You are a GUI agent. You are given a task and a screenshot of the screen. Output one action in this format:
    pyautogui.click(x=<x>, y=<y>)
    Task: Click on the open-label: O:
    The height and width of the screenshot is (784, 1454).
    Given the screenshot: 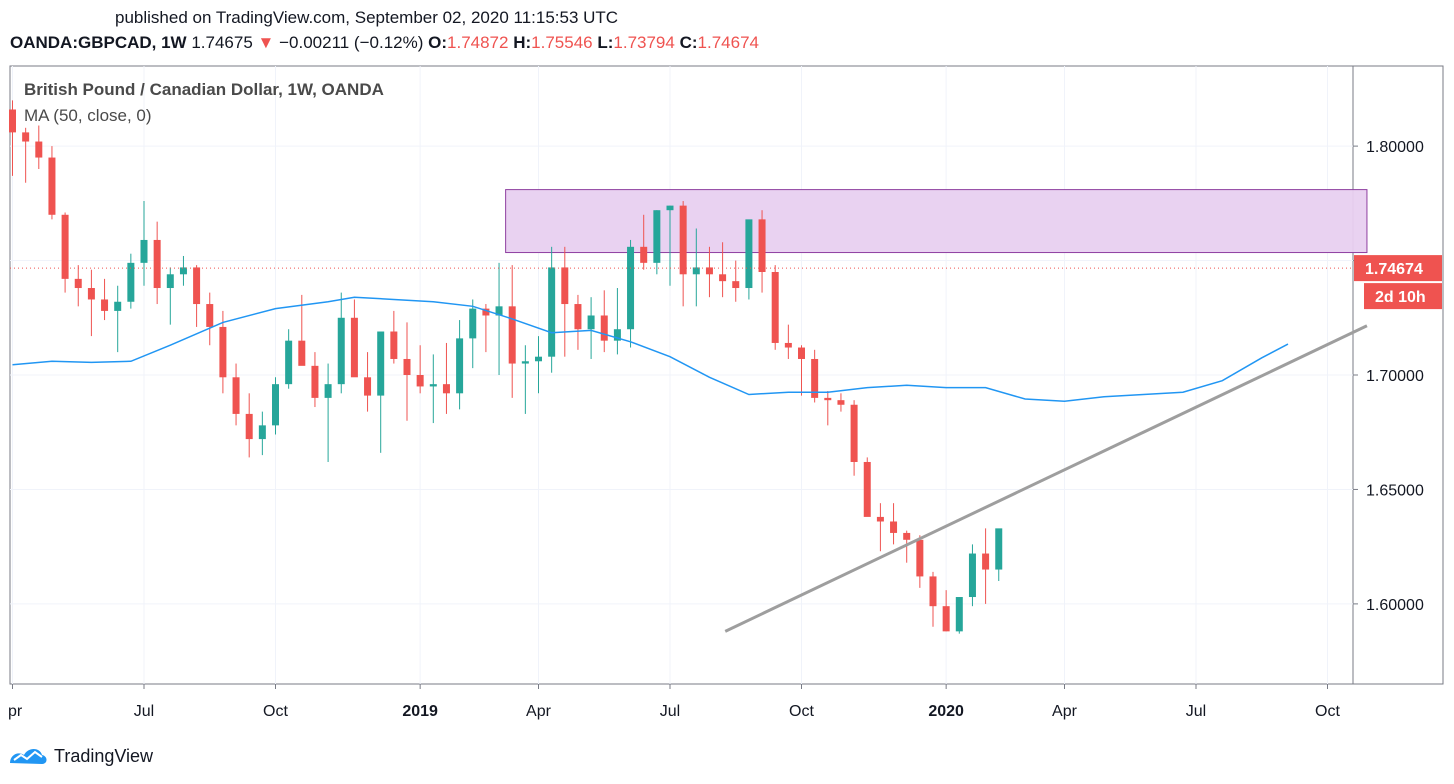 What is the action you would take?
    pyautogui.click(x=438, y=42)
    